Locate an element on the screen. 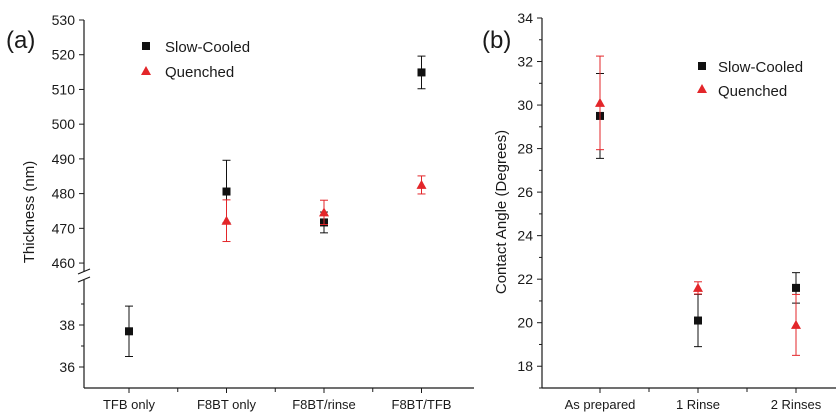 This screenshot has height=413, width=839. x-tick-label-tfb-only: TFB only is located at coordinates (129, 404).